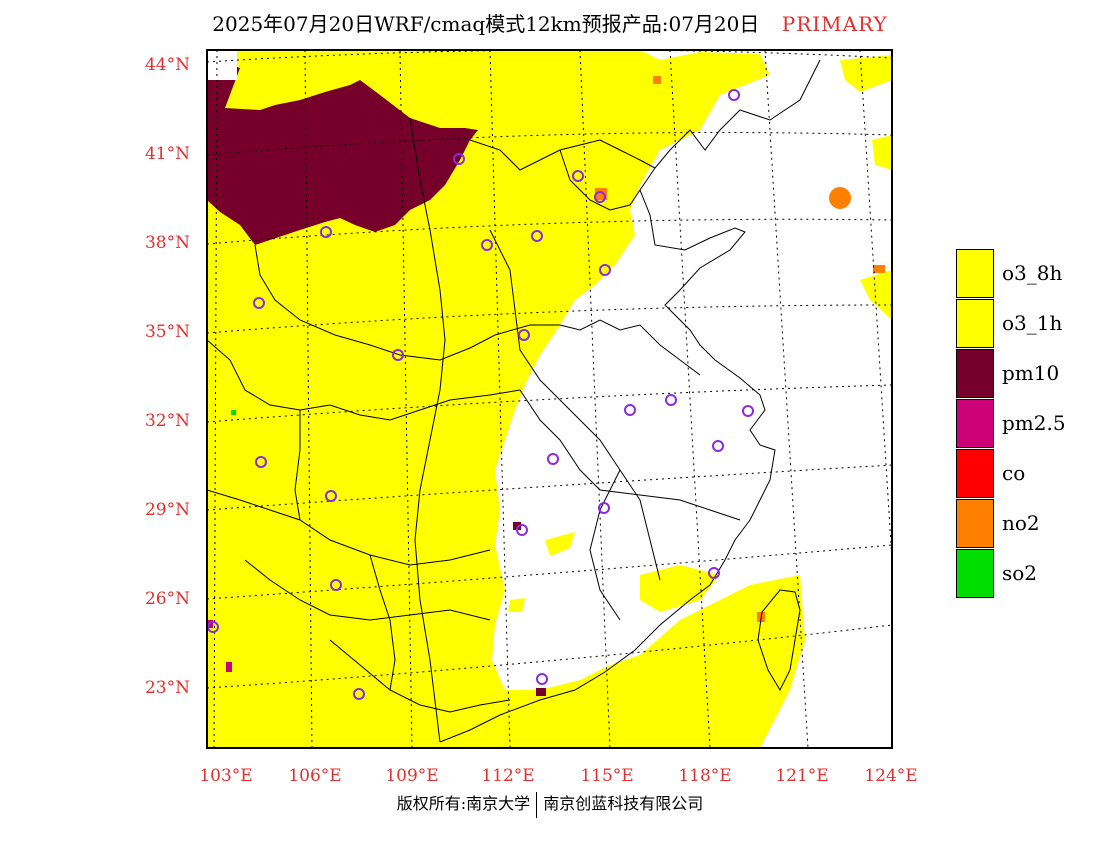 This screenshot has width=1100, height=850. I want to click on legend-swatch-o3-1h, so click(975, 323).